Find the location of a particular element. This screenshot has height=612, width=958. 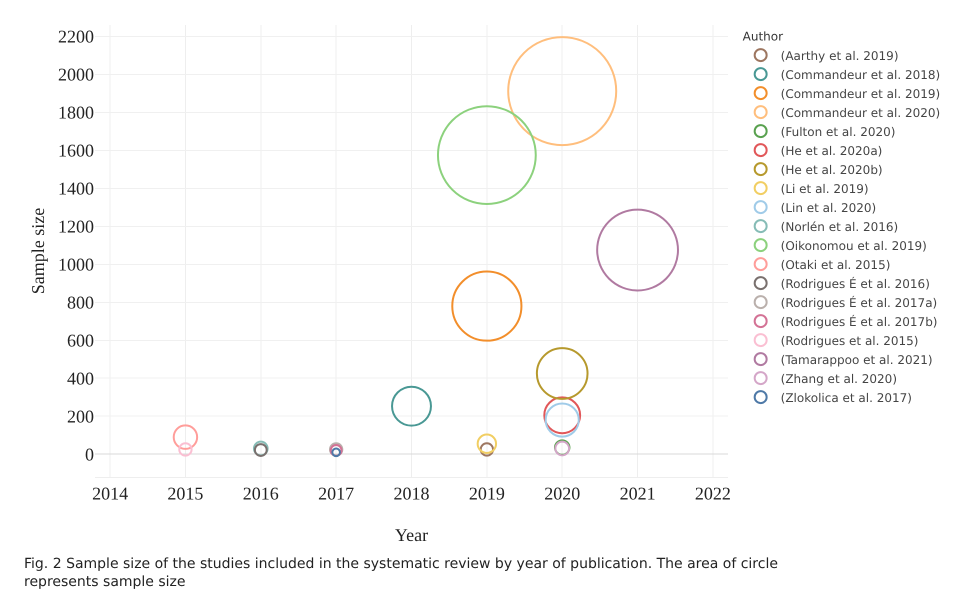

legend-label: (Lin et al. 2020) is located at coordinates (828, 207).